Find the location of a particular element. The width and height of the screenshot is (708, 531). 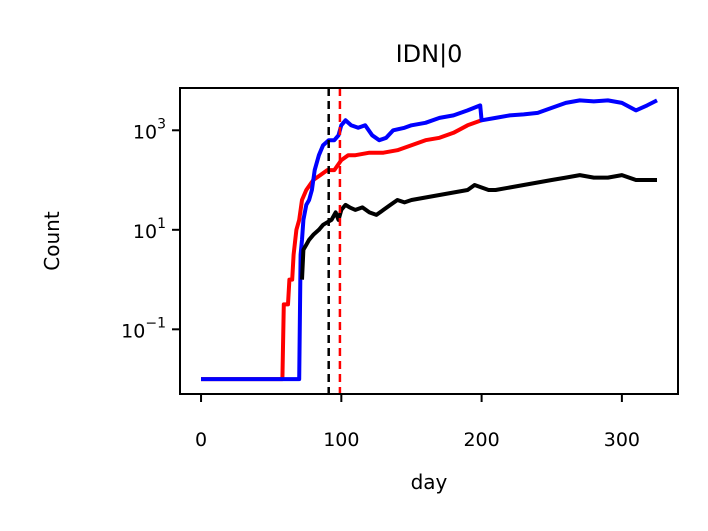

y-tick-label: 10¹ is located at coordinates (149, 229).